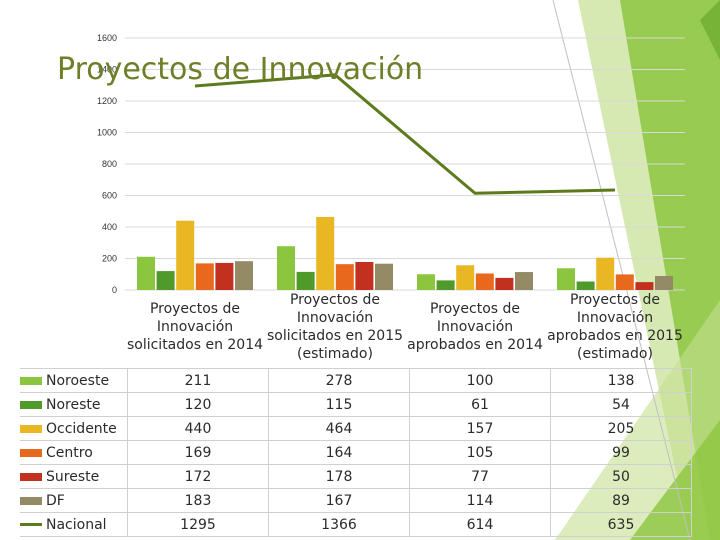  Describe the element at coordinates (198, 404) in the screenshot. I see `table-cell: 120` at that location.